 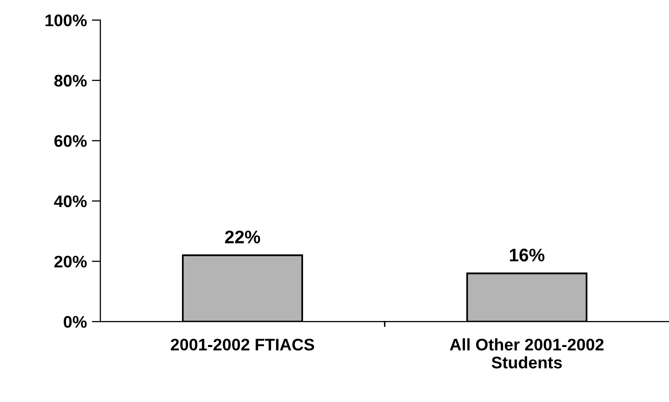 What do you see at coordinates (242, 237) in the screenshot?
I see `data-label: 22%` at bounding box center [242, 237].